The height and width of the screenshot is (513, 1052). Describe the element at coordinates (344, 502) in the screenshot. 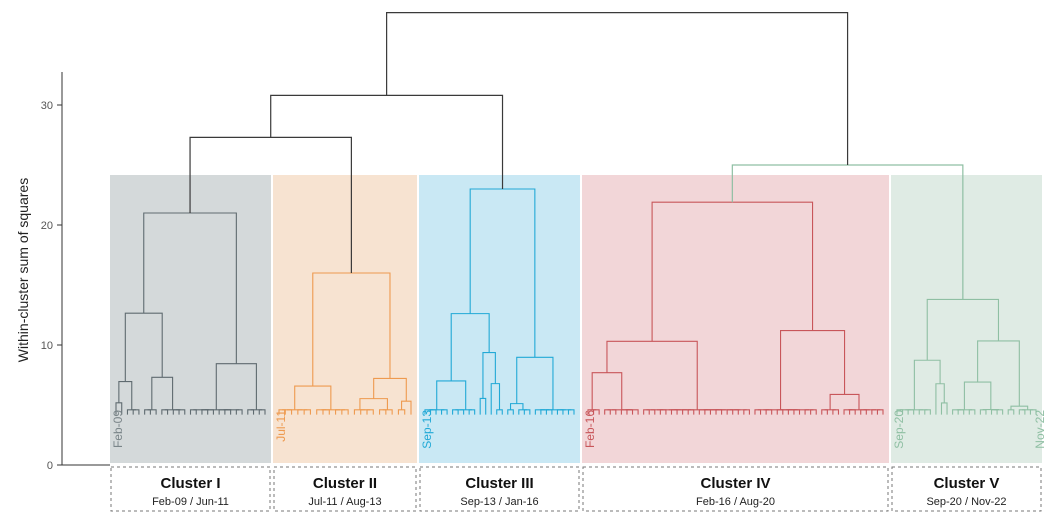

I see `cluster-range-2: Jul-11 / Aug-13` at that location.